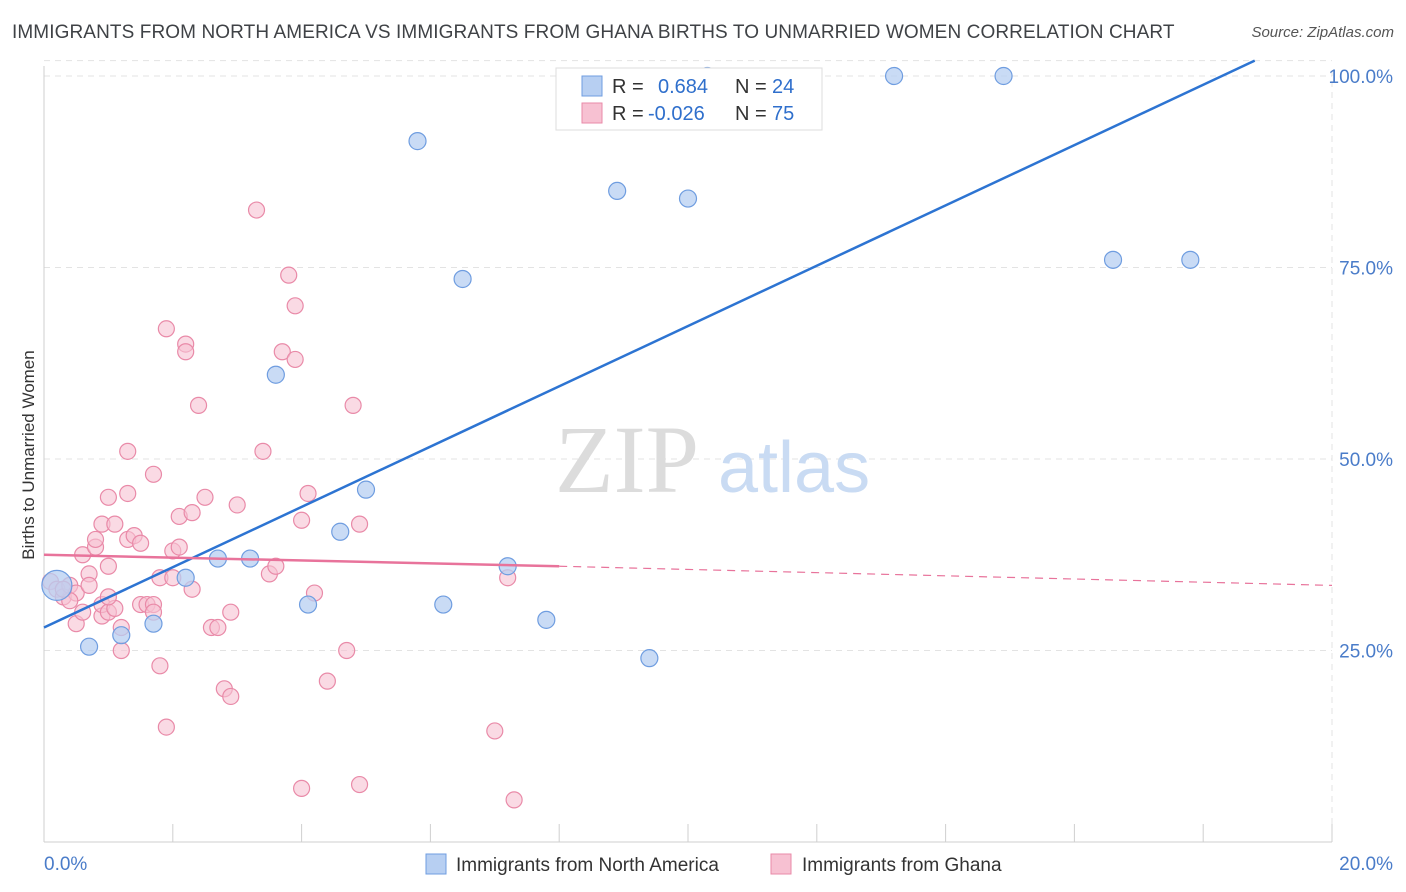  What do you see at coordinates (902, 865) in the screenshot?
I see `series-legend-ghana: Immigrants from Ghana` at bounding box center [902, 865].